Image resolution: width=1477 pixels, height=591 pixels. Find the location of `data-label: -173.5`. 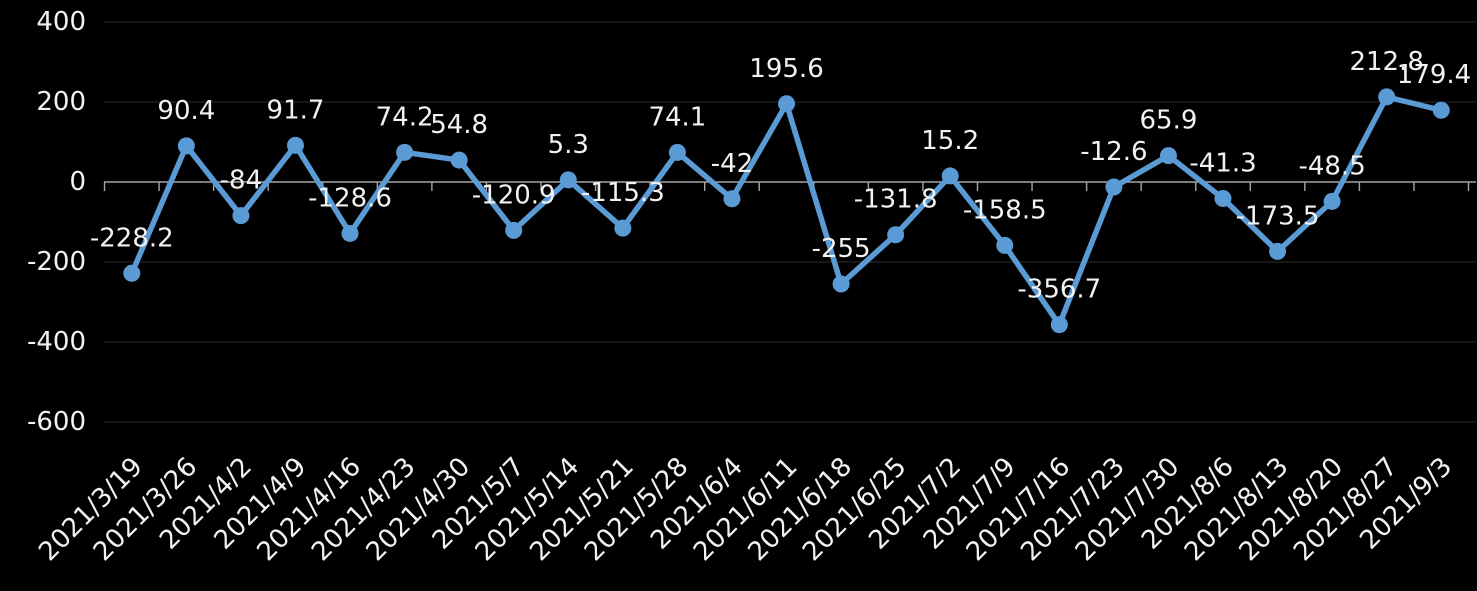

data-label: -173.5 is located at coordinates (1278, 216).